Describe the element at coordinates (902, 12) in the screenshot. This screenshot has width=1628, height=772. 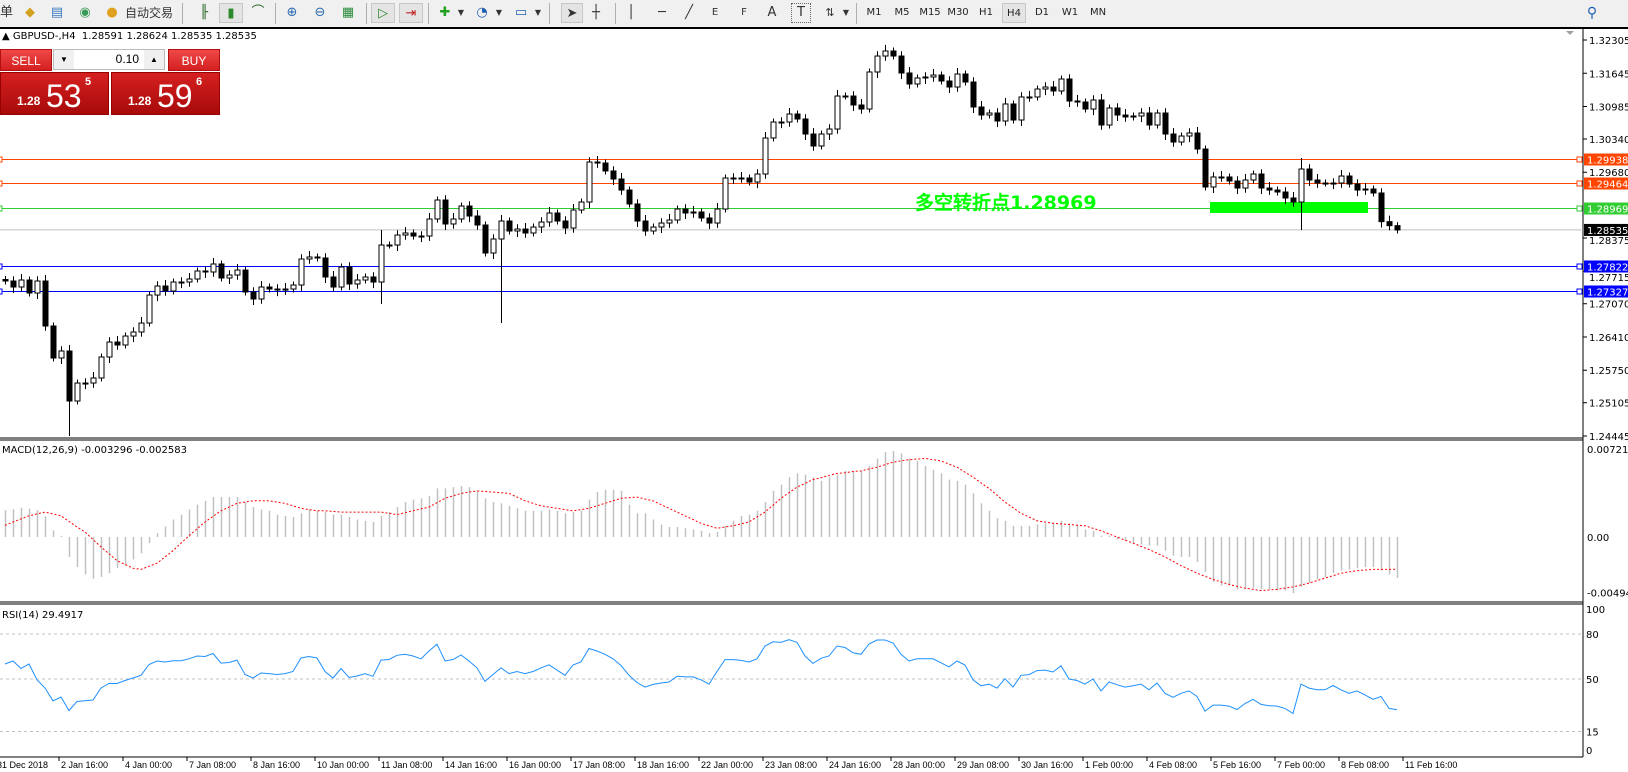
I see `timeframe-m5: M5` at that location.